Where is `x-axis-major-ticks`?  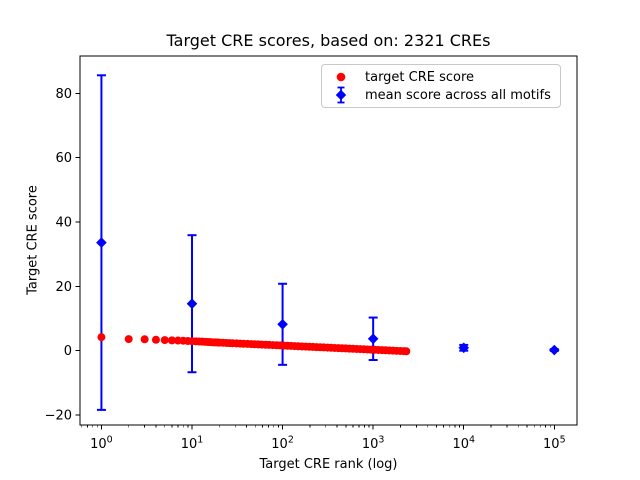
x-axis-major-ticks is located at coordinates (327, 427).